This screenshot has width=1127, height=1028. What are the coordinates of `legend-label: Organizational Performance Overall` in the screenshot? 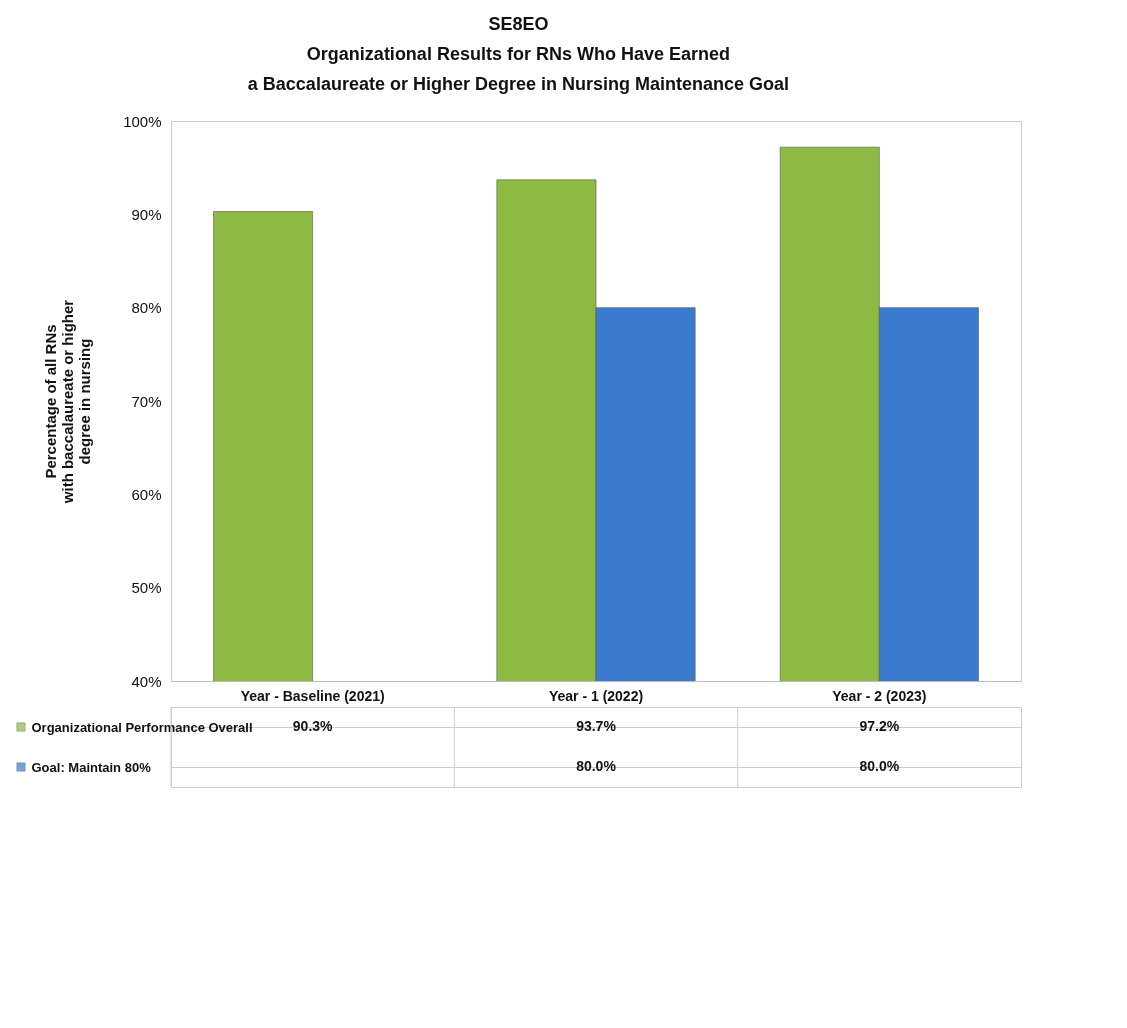 It's located at (142, 727).